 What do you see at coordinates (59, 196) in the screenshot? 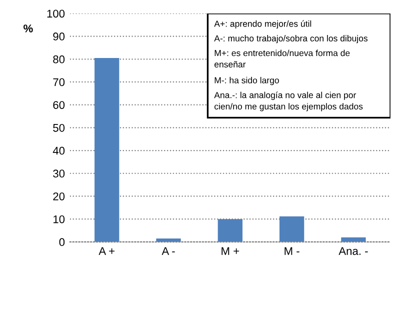
I see `y-tick-label: 20` at bounding box center [59, 196].